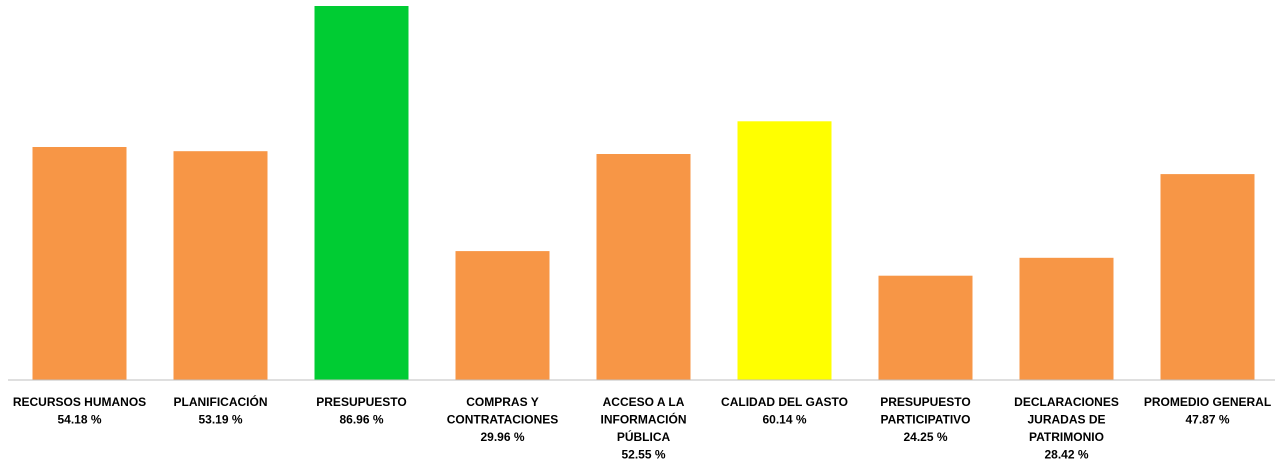  What do you see at coordinates (925, 437) in the screenshot?
I see `value-label: 24.25 %` at bounding box center [925, 437].